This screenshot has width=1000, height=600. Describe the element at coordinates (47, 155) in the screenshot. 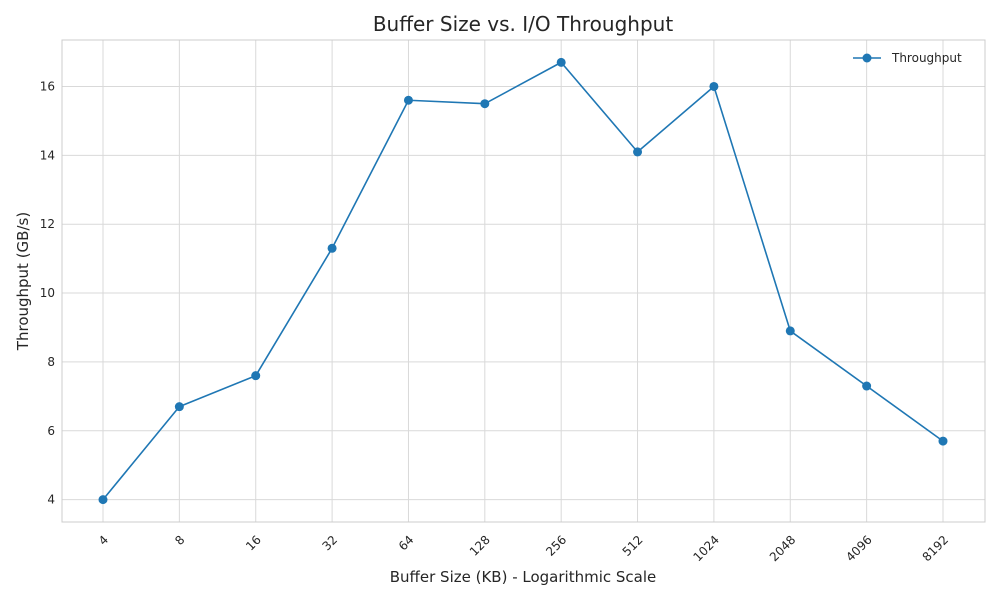

I see `y-tick-label: 14` at that location.